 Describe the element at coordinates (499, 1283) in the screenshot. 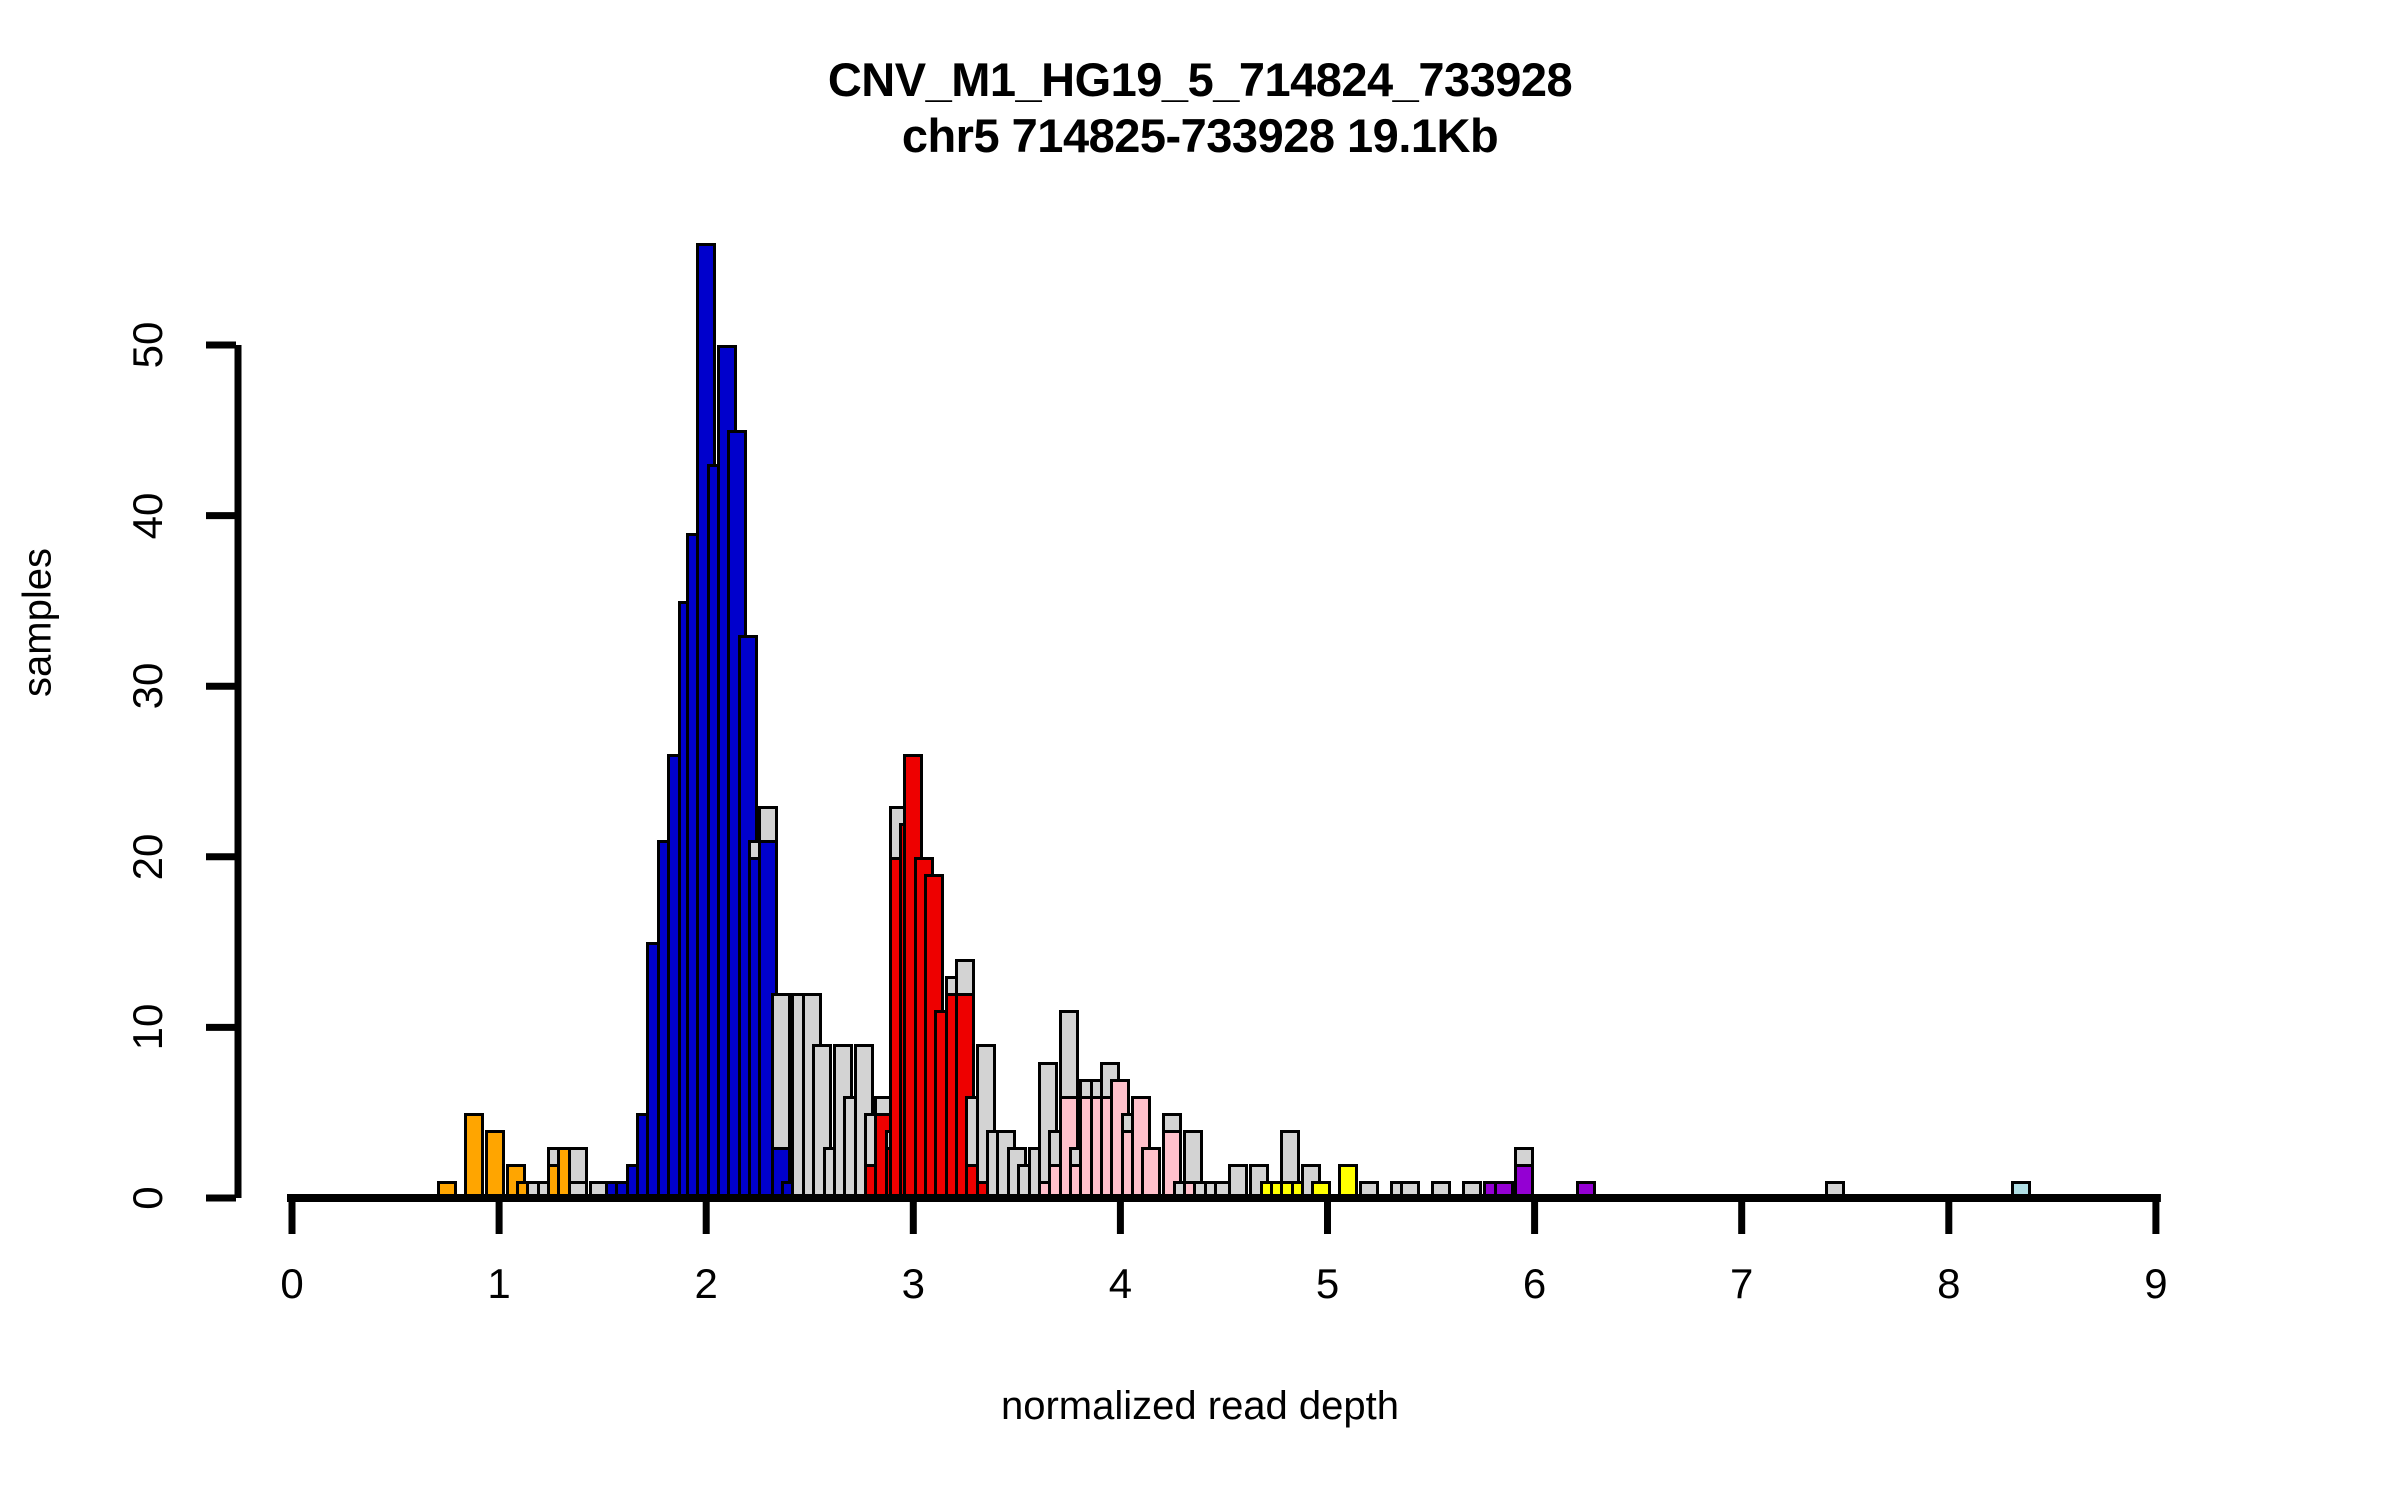

I see `x-tick-label: 1` at that location.